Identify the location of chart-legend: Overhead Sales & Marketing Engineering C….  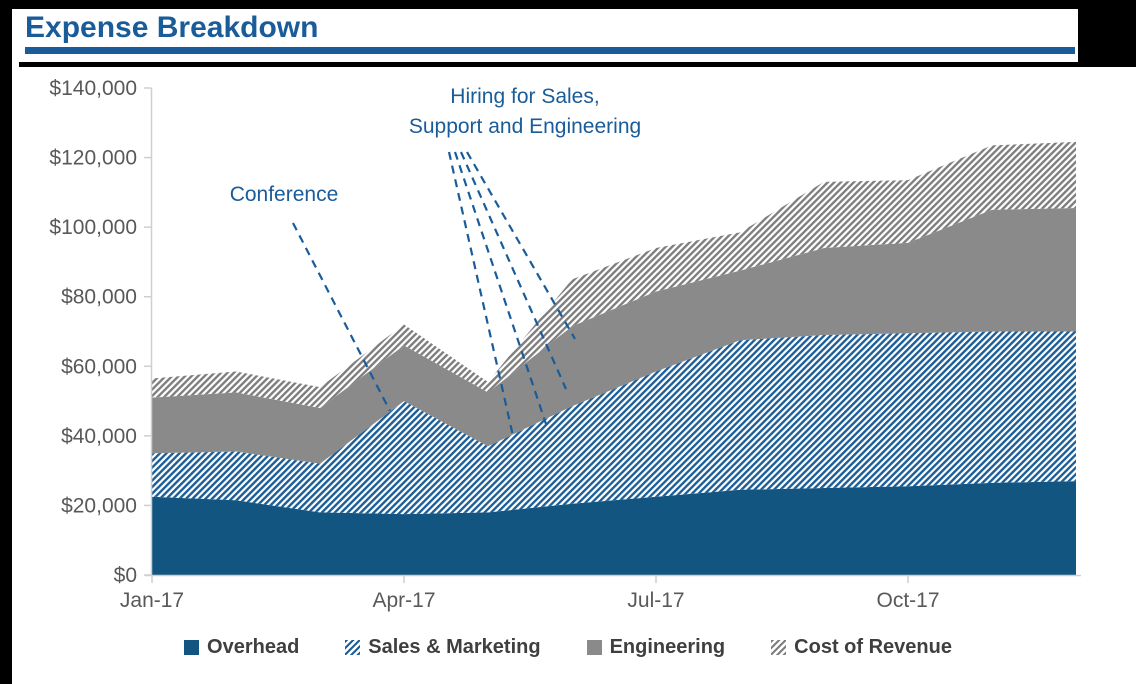
(568, 647).